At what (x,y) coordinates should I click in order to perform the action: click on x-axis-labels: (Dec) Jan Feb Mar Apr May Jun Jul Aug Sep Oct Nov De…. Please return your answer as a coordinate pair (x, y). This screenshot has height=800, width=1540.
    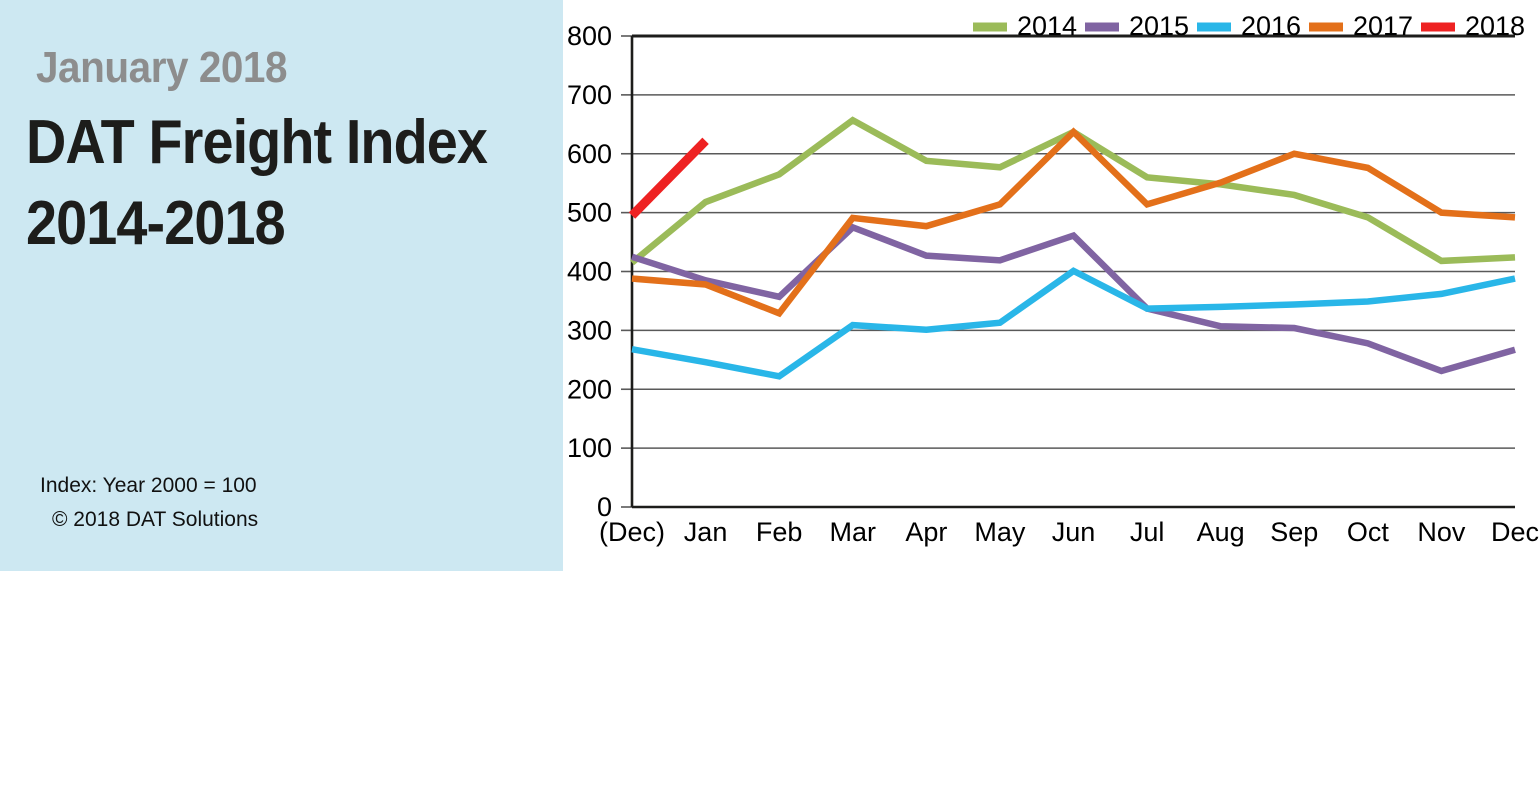
    Looking at the image, I should click on (1069, 532).